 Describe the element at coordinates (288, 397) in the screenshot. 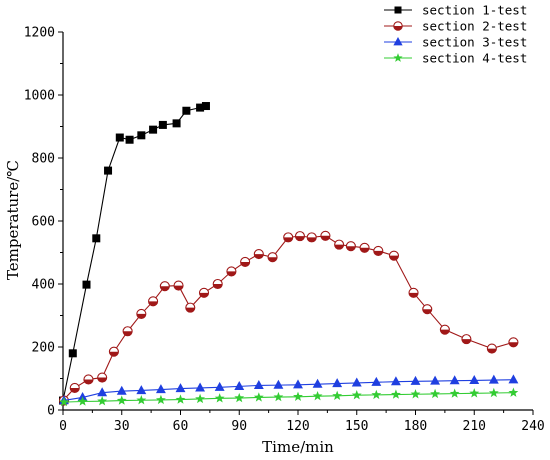

I see `series-line` at that location.